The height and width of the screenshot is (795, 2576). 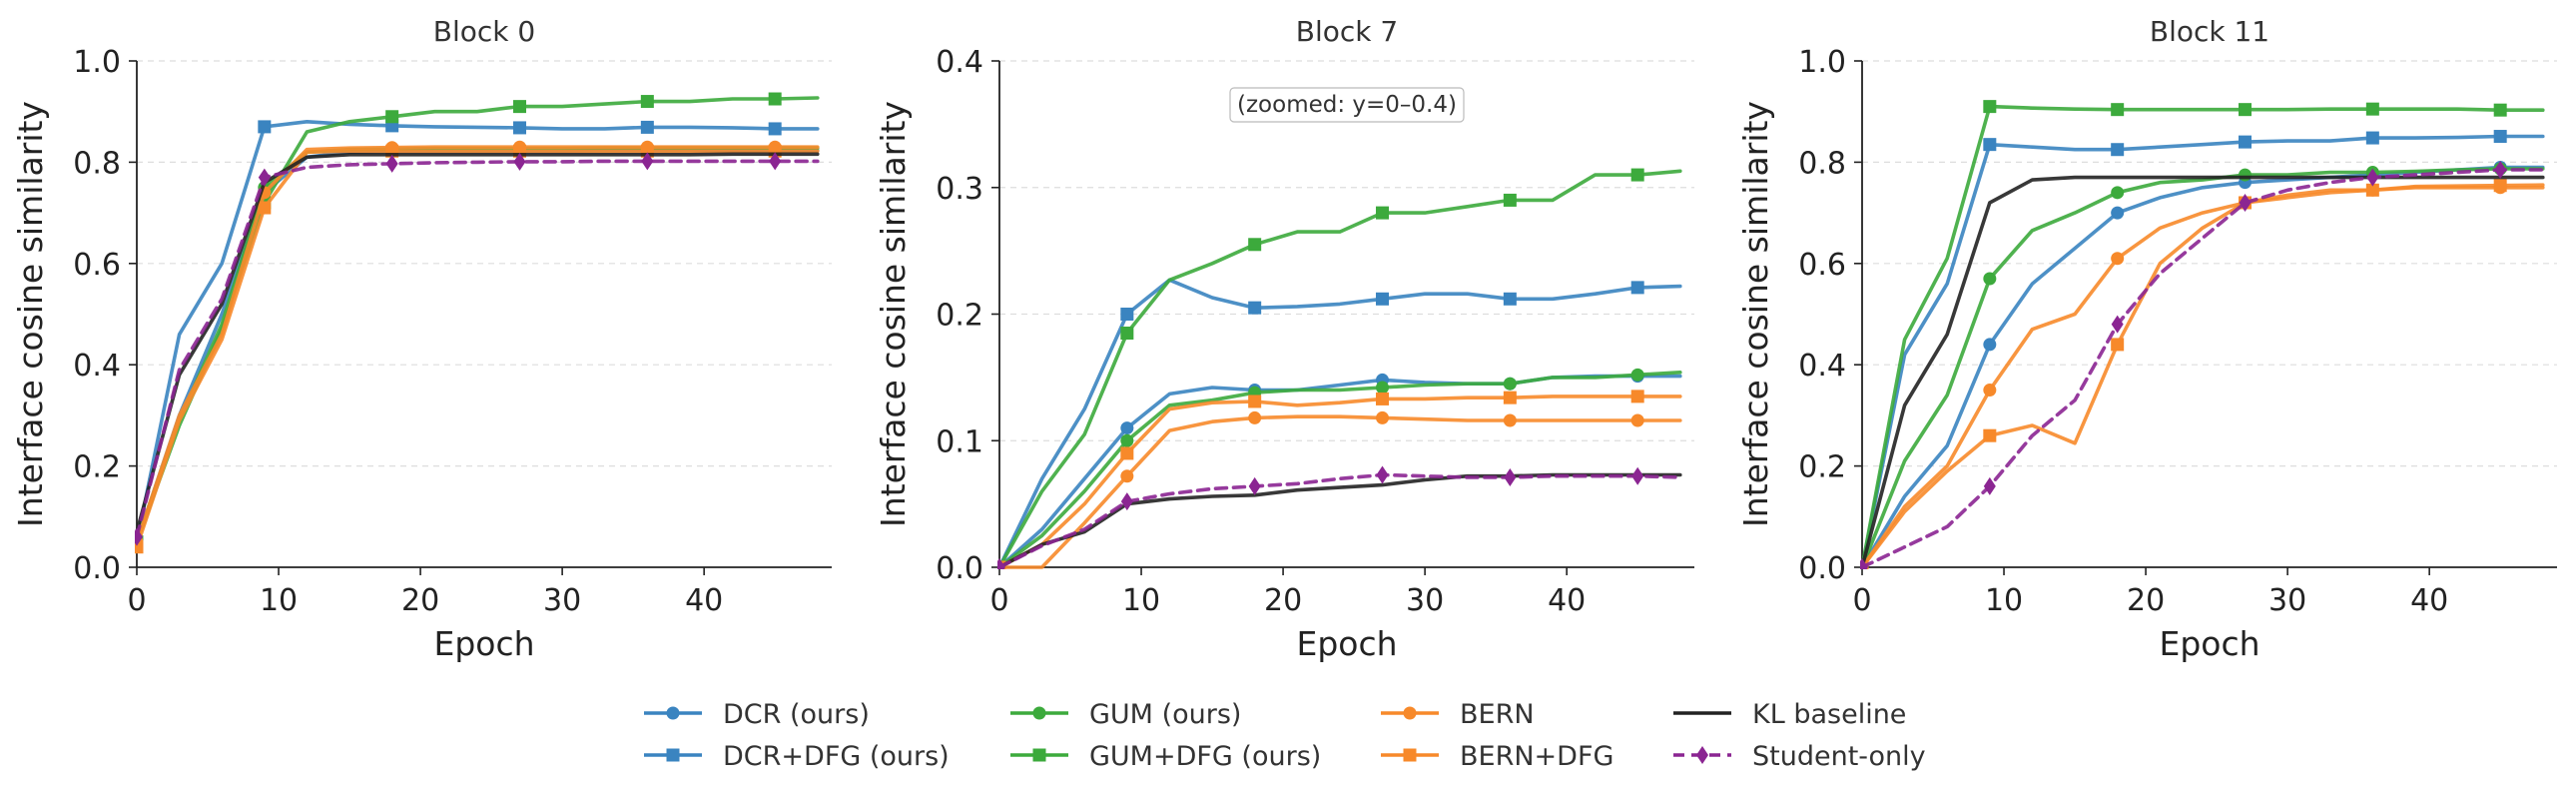 I want to click on x-tick-label: 0, so click(x=1861, y=600).